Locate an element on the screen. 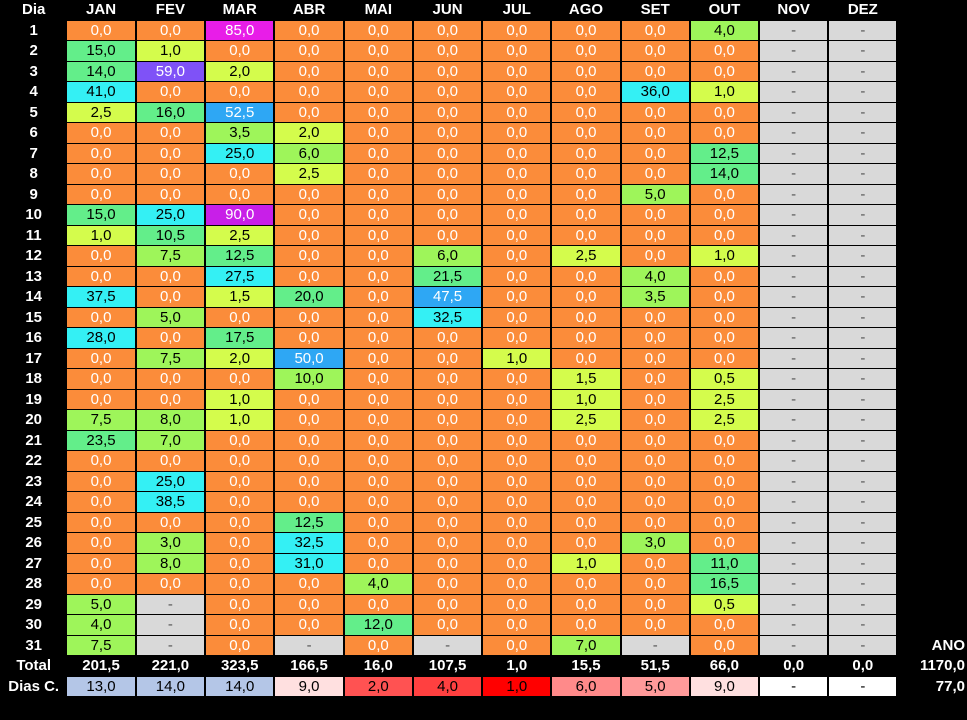 The image size is (967, 720). rain-cell: 3,0 is located at coordinates (170, 543).